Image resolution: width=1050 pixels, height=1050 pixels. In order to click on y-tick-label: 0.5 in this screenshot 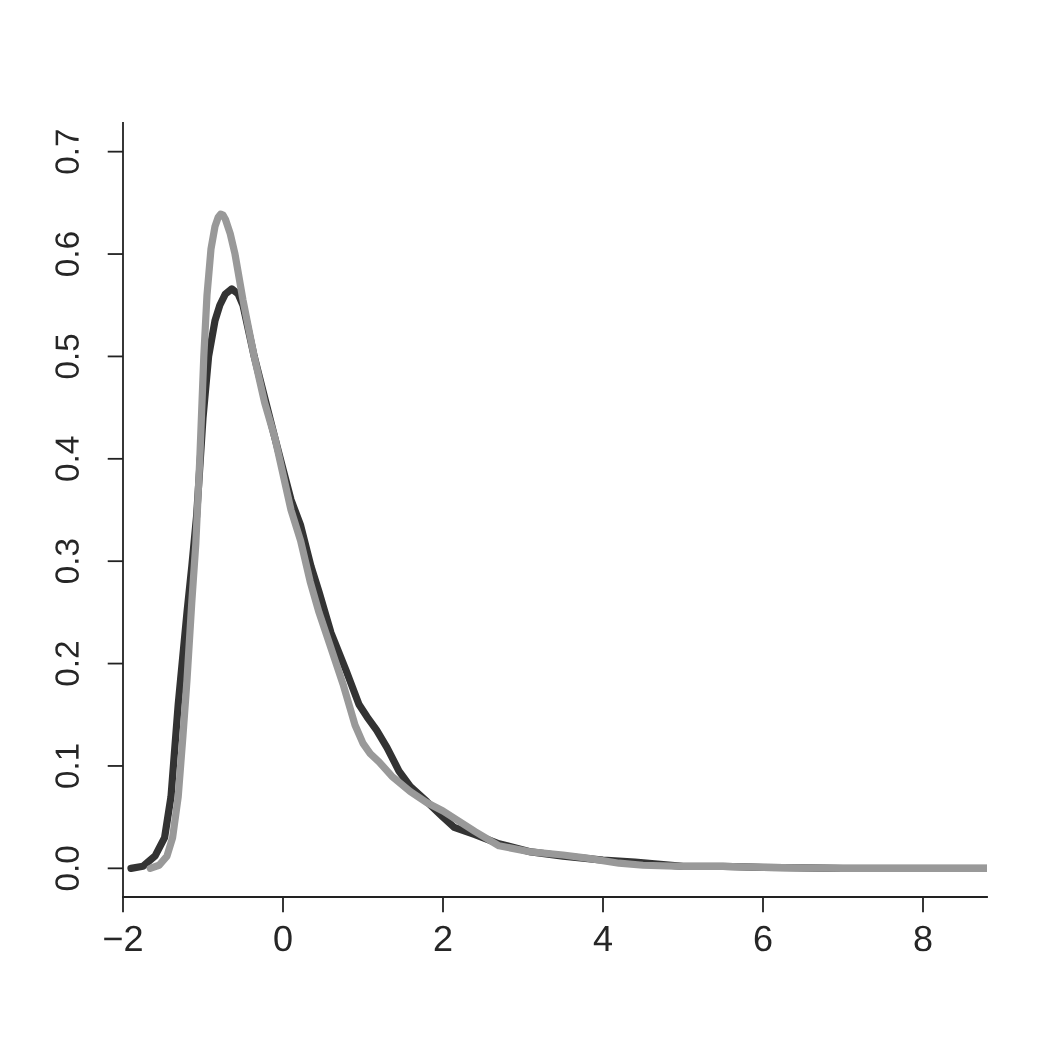, I will do `click(67, 356)`.